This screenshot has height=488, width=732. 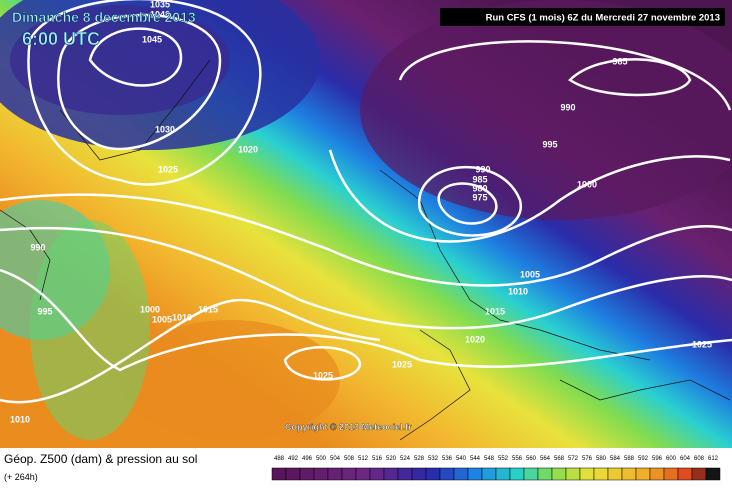 I want to click on scale-label: 512, so click(x=363, y=459).